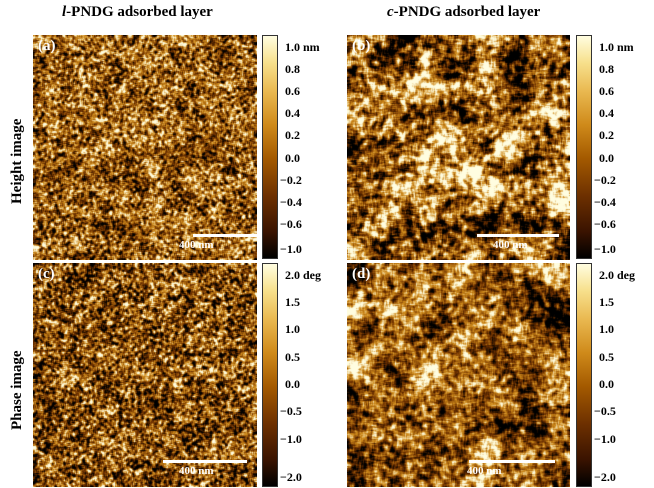 This screenshot has width=654, height=488. What do you see at coordinates (270, 375) in the screenshot?
I see `phase-colorbar-l` at bounding box center [270, 375].